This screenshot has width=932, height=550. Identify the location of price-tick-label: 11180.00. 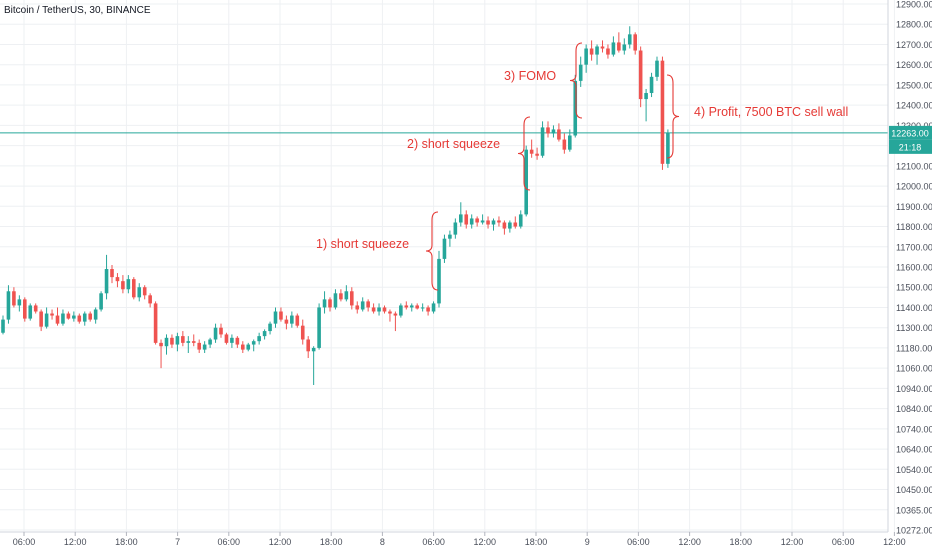
(914, 348).